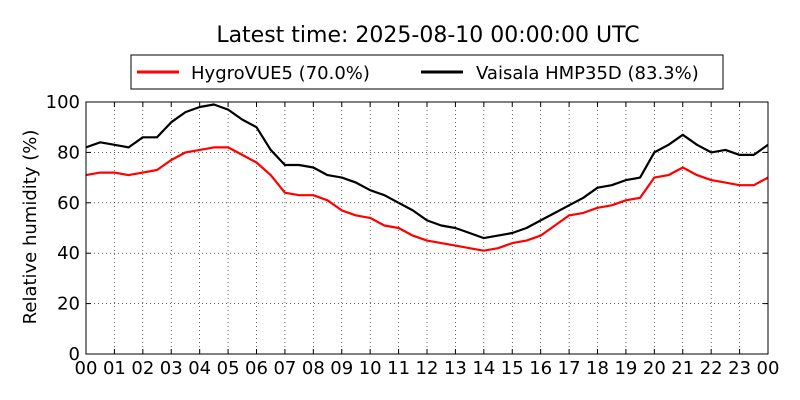 The width and height of the screenshot is (800, 400). Describe the element at coordinates (483, 368) in the screenshot. I see `x-tick-label: 14` at that location.